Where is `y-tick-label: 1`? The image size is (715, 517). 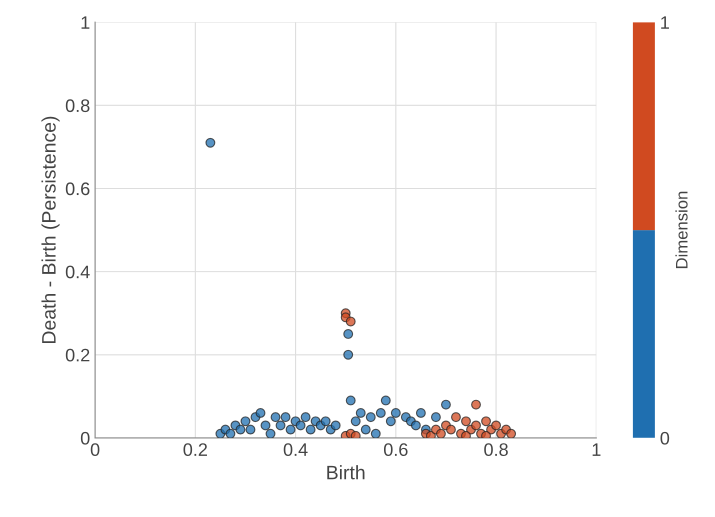
y-tick-label: 1 is located at coordinates (86, 22).